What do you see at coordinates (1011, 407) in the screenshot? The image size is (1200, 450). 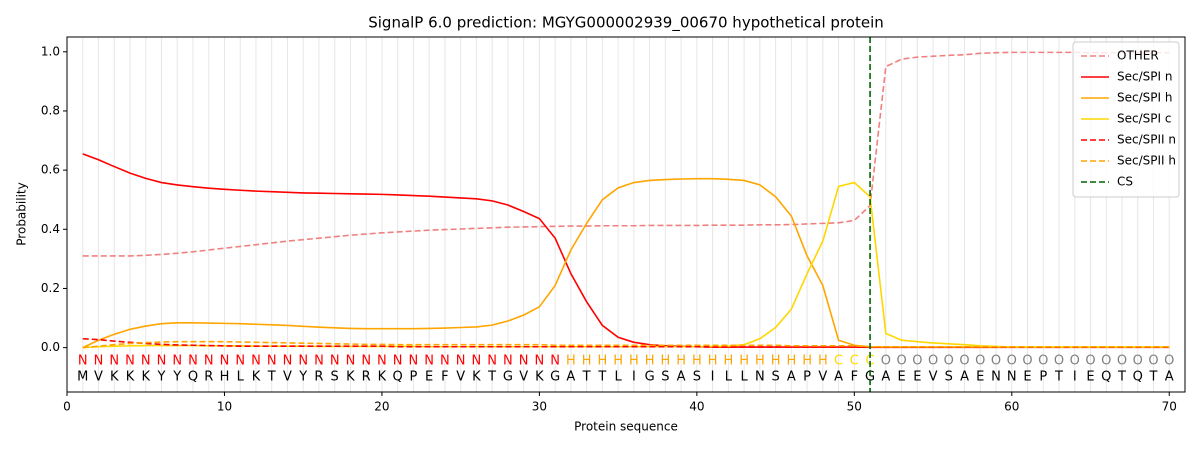 I see `x-tick-label: 60` at bounding box center [1011, 407].